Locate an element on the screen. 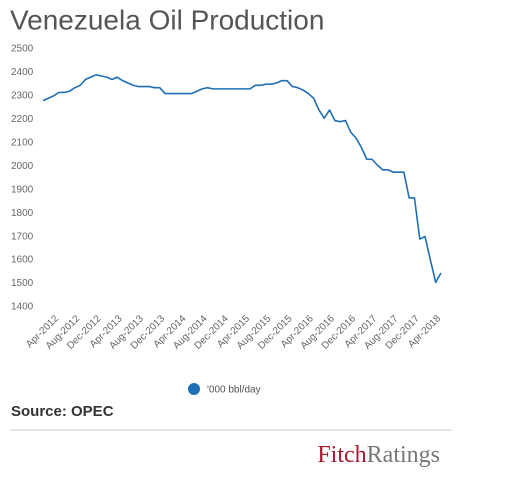 This screenshot has height=482, width=527. y-tick-label: 1800 is located at coordinates (22, 213).